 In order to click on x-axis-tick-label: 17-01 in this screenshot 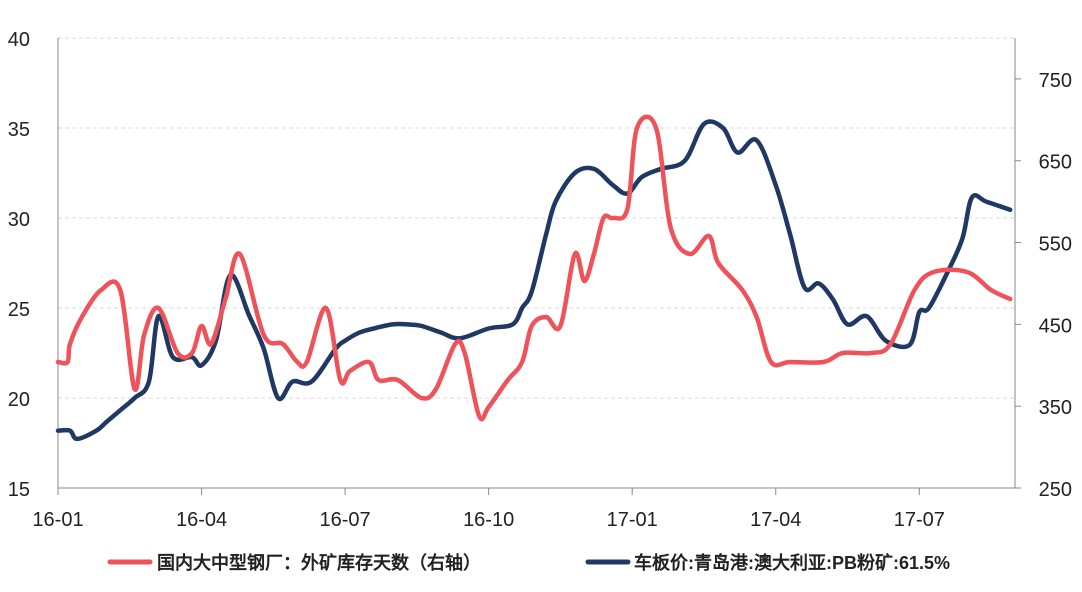, I will do `click(632, 520)`.